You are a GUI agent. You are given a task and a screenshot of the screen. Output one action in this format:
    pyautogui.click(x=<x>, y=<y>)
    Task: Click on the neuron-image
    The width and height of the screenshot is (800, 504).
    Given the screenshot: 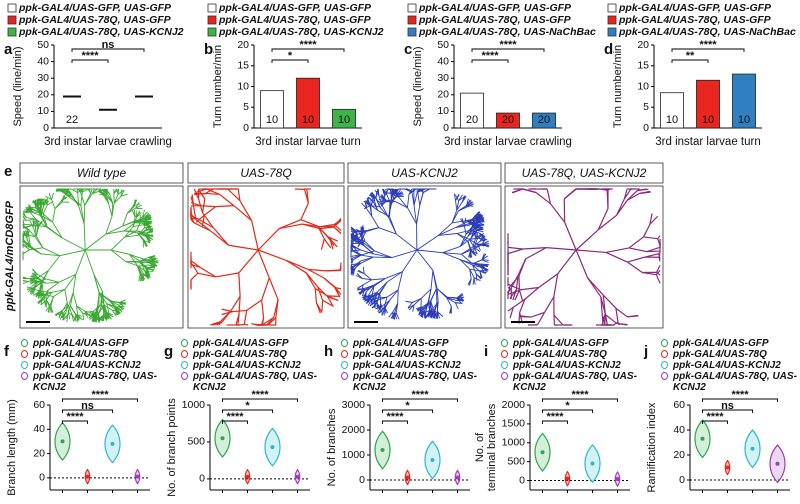 What is the action you would take?
    pyautogui.click(x=420, y=254)
    